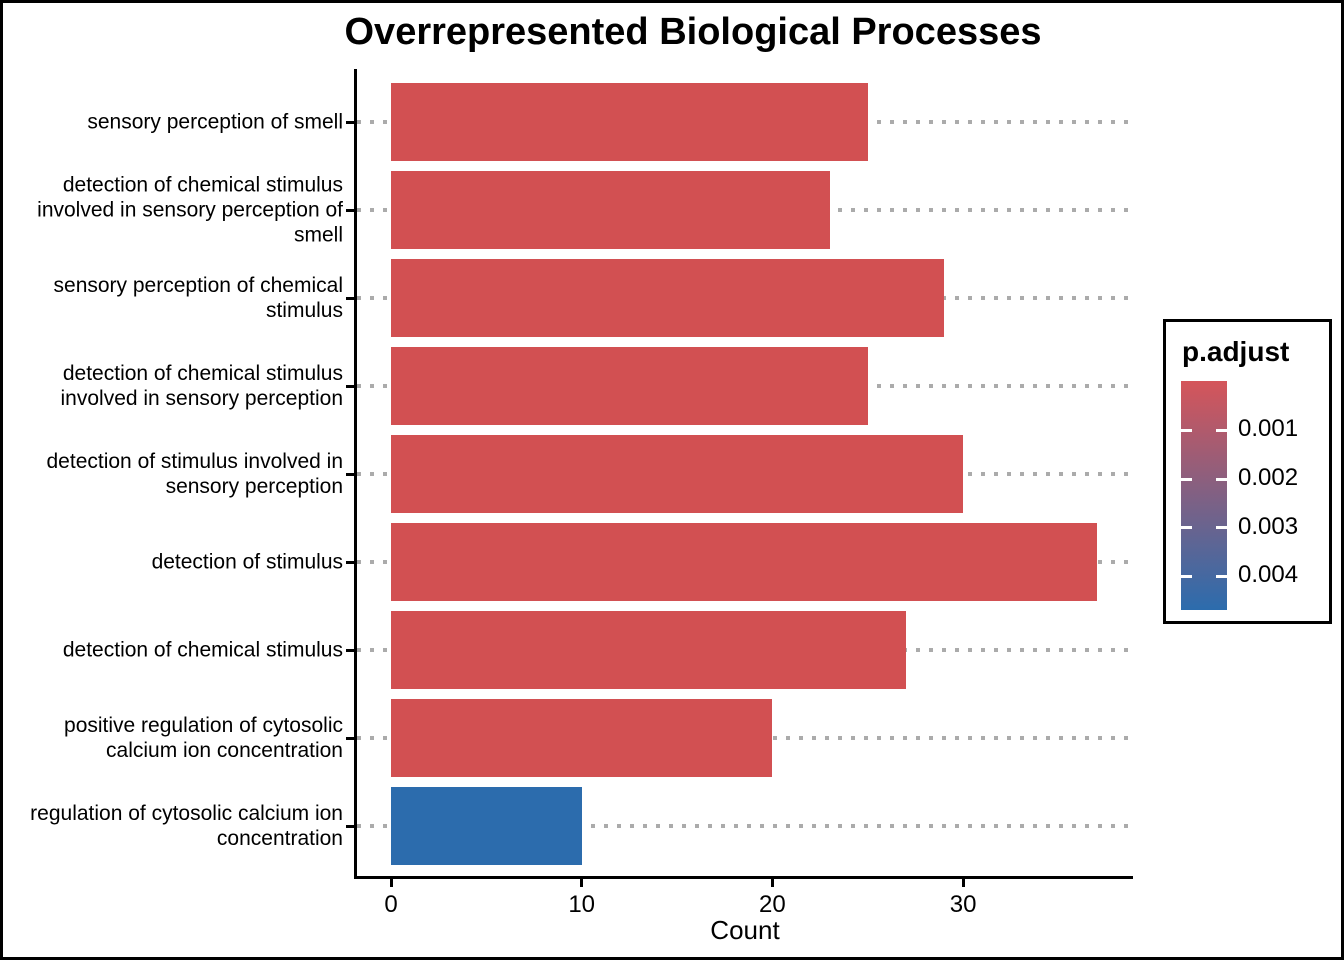 The height and width of the screenshot is (960, 1344). I want to click on x-tick-label: 30, so click(963, 904).